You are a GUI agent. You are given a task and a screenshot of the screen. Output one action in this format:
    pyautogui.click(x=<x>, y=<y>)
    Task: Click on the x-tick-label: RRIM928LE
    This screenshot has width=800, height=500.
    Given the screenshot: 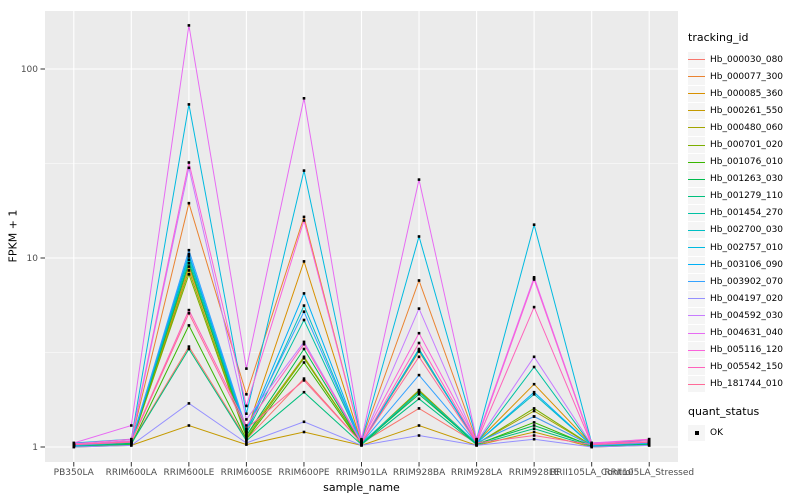 What is the action you would take?
    pyautogui.click(x=534, y=473)
    